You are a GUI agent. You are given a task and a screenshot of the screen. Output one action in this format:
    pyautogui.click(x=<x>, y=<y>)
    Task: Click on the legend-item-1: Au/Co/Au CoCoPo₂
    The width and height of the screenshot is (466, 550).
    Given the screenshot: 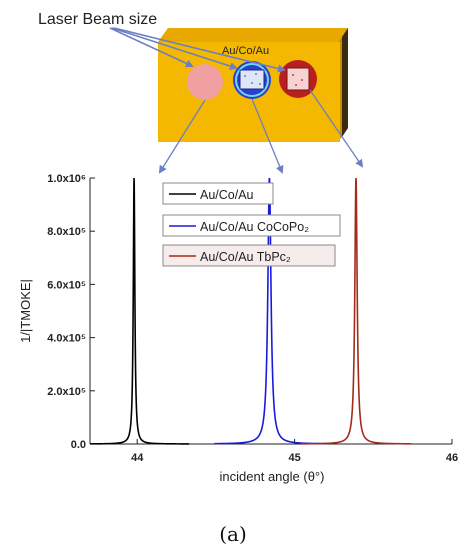 What is the action you would take?
    pyautogui.click(x=251, y=225)
    